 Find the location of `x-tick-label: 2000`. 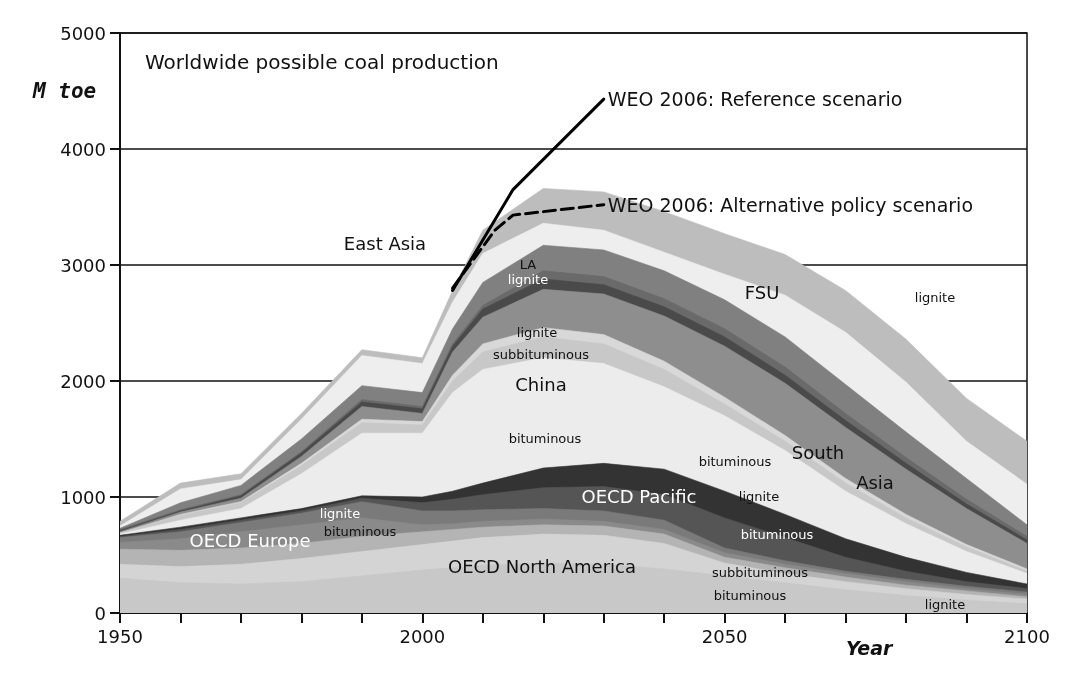

x-tick-label: 2000 is located at coordinates (422, 636).